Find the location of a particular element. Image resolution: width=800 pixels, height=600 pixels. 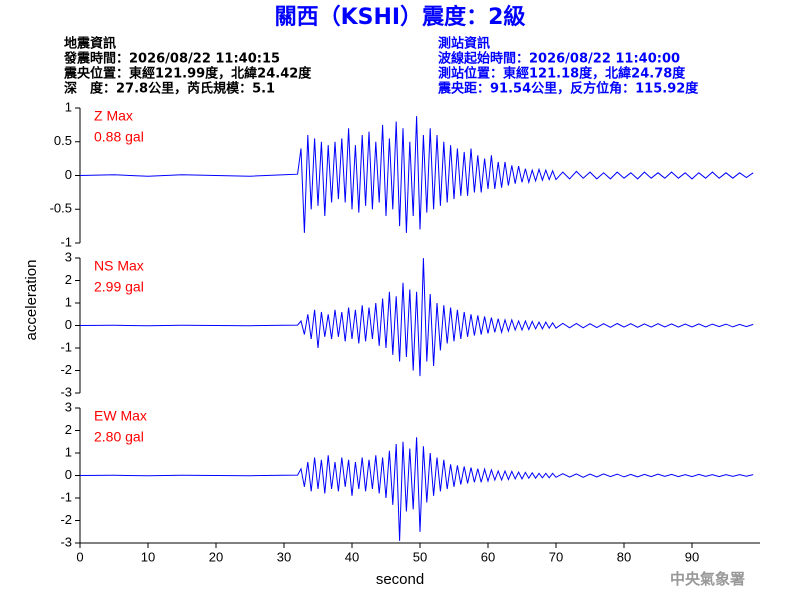

info-line: 地震資訊 is located at coordinates (90, 44).